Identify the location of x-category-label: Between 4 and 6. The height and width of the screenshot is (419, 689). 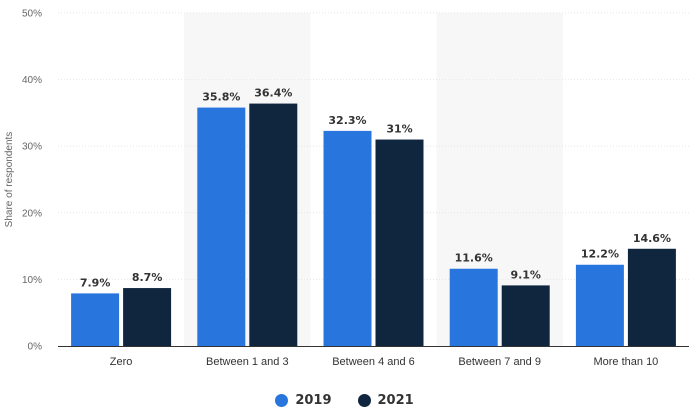
(373, 362).